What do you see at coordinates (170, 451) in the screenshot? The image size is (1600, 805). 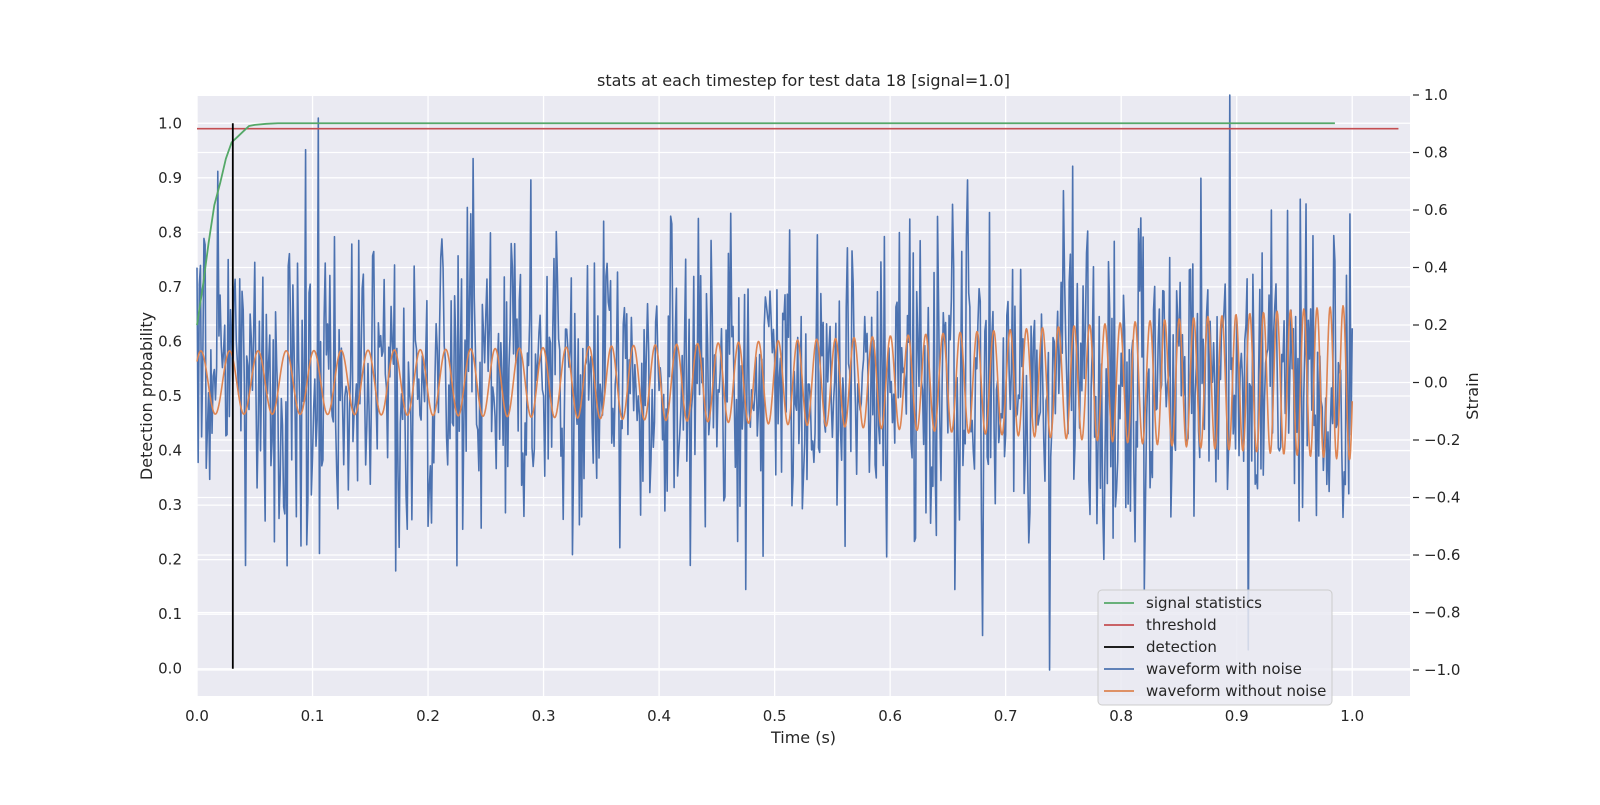 I see `y-tick-label: 0.4` at bounding box center [170, 451].